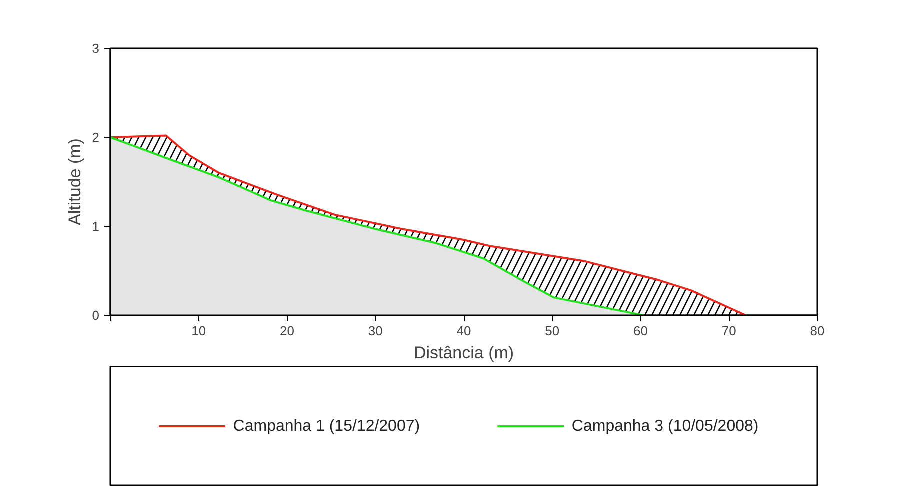 The width and height of the screenshot is (904, 486). I want to click on y-tick-label: 2, so click(96, 137).